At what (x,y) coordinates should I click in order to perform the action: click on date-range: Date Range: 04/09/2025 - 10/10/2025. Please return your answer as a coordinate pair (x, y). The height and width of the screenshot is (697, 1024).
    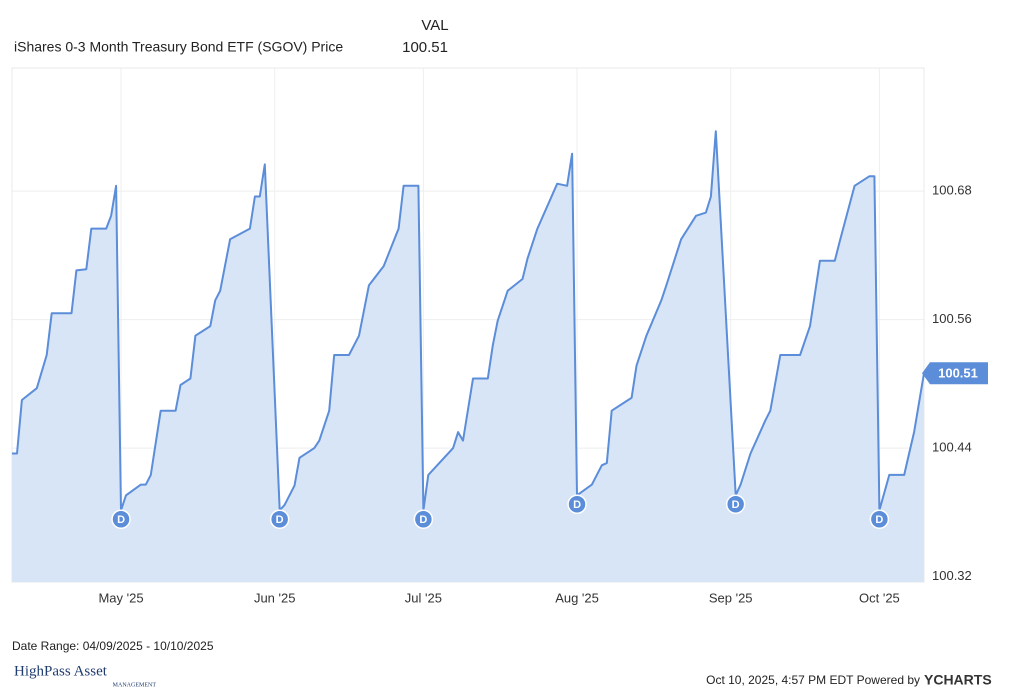
    Looking at the image, I should click on (113, 646).